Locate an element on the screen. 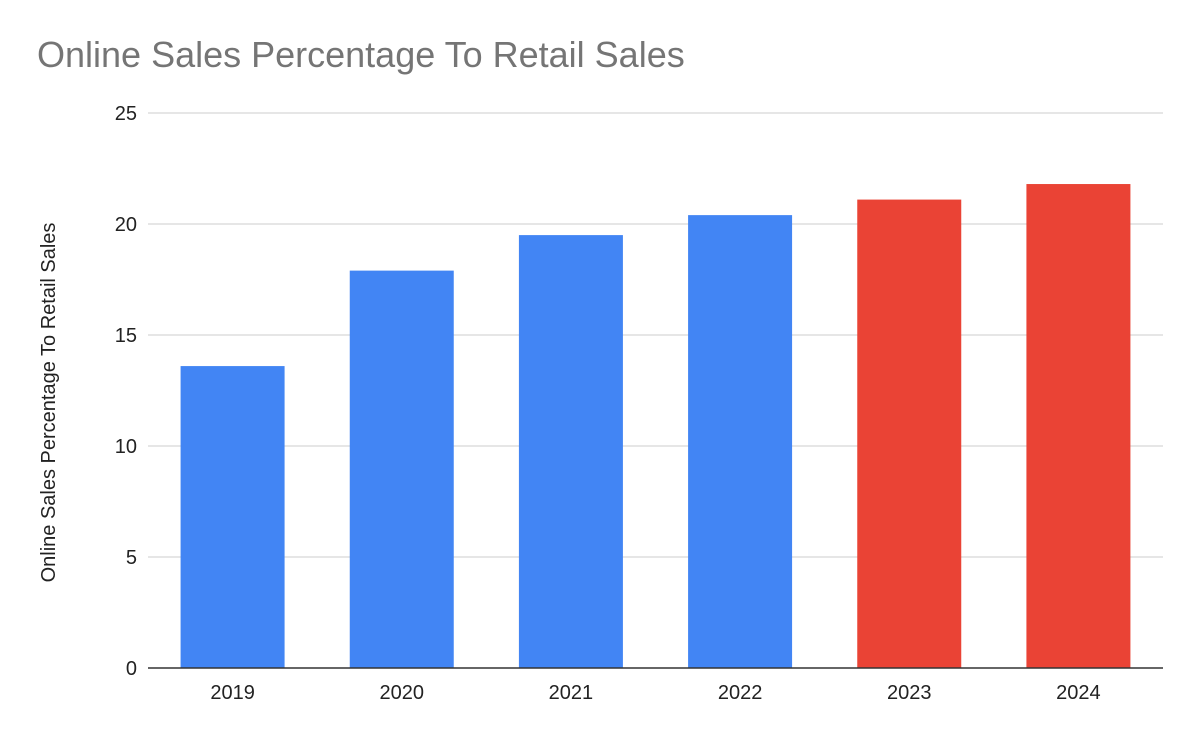 The image size is (1200, 742). bar-2019 is located at coordinates (232, 517).